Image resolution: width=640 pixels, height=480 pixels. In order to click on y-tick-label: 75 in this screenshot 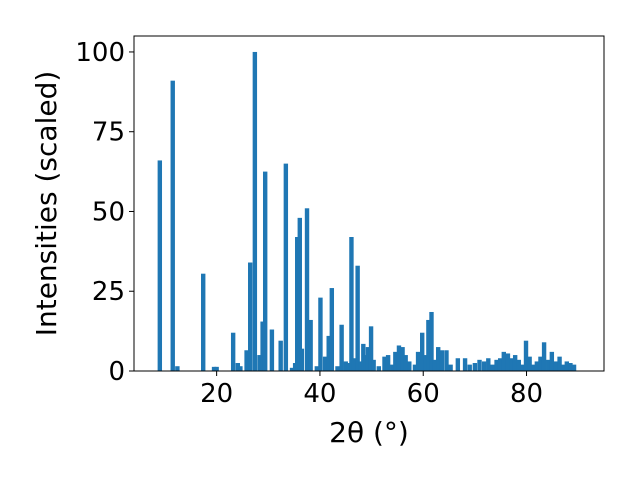, I will do `click(108, 133)`.